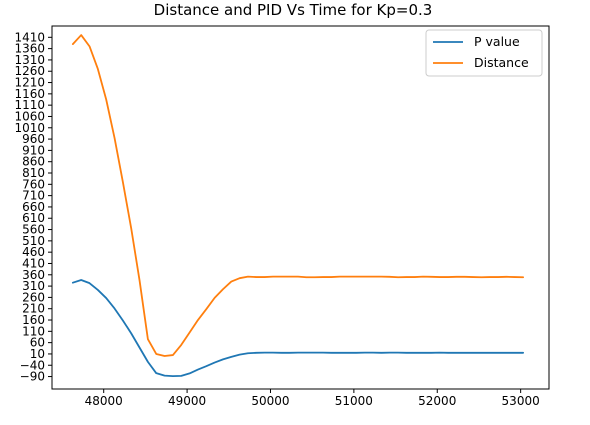 The height and width of the screenshot is (425, 590). What do you see at coordinates (33, 173) in the screenshot?
I see `y-tick-label: 810` at bounding box center [33, 173].